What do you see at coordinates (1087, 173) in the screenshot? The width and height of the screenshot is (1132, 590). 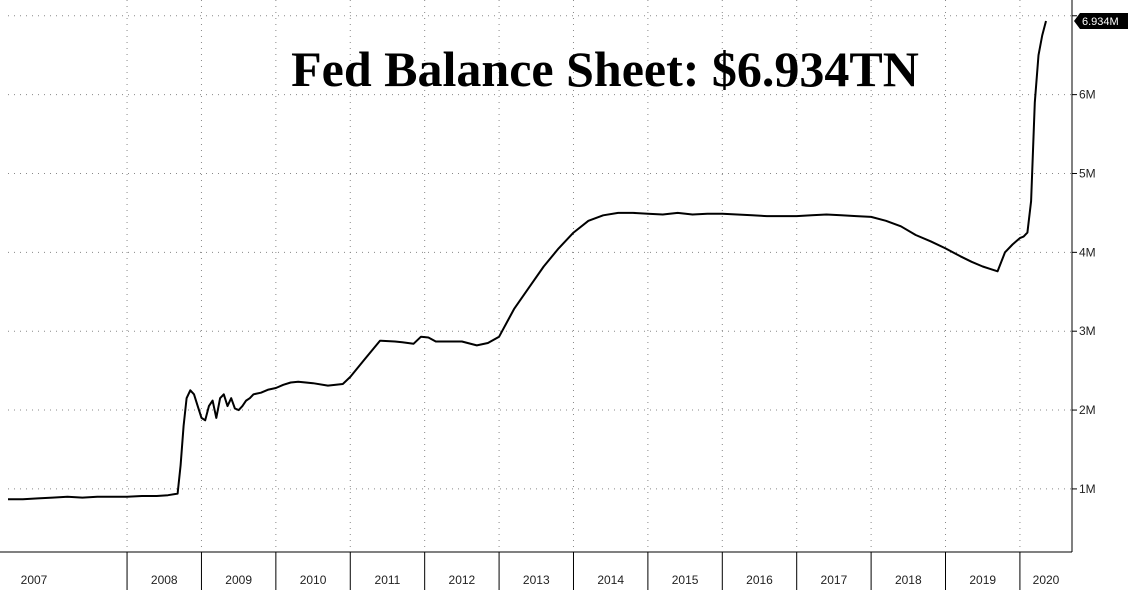 I see `y-tick-label: 5M` at bounding box center [1087, 173].